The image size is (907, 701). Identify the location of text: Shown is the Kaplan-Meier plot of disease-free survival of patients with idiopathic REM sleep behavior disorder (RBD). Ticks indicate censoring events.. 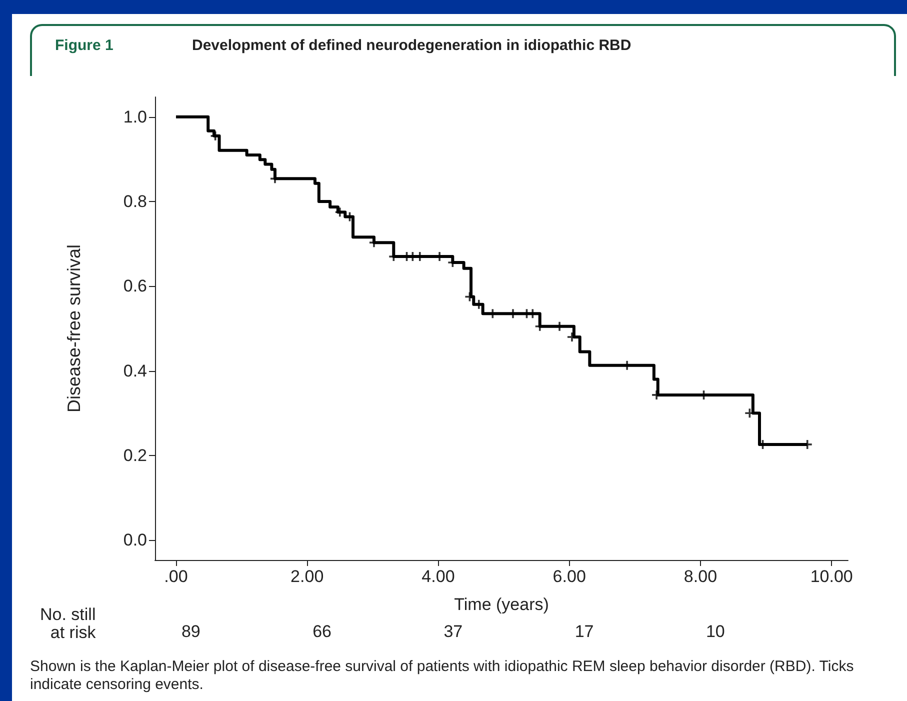
(442, 676).